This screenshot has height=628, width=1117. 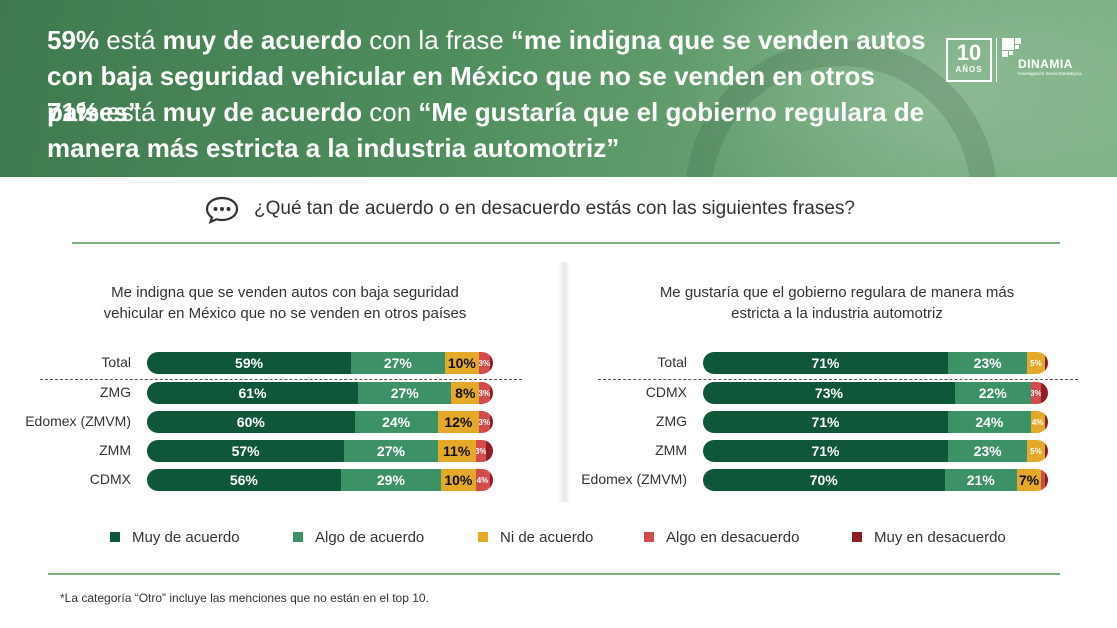 What do you see at coordinates (253, 393) in the screenshot?
I see `left-seg-zmg-muy-de-acuerdo: 61%` at bounding box center [253, 393].